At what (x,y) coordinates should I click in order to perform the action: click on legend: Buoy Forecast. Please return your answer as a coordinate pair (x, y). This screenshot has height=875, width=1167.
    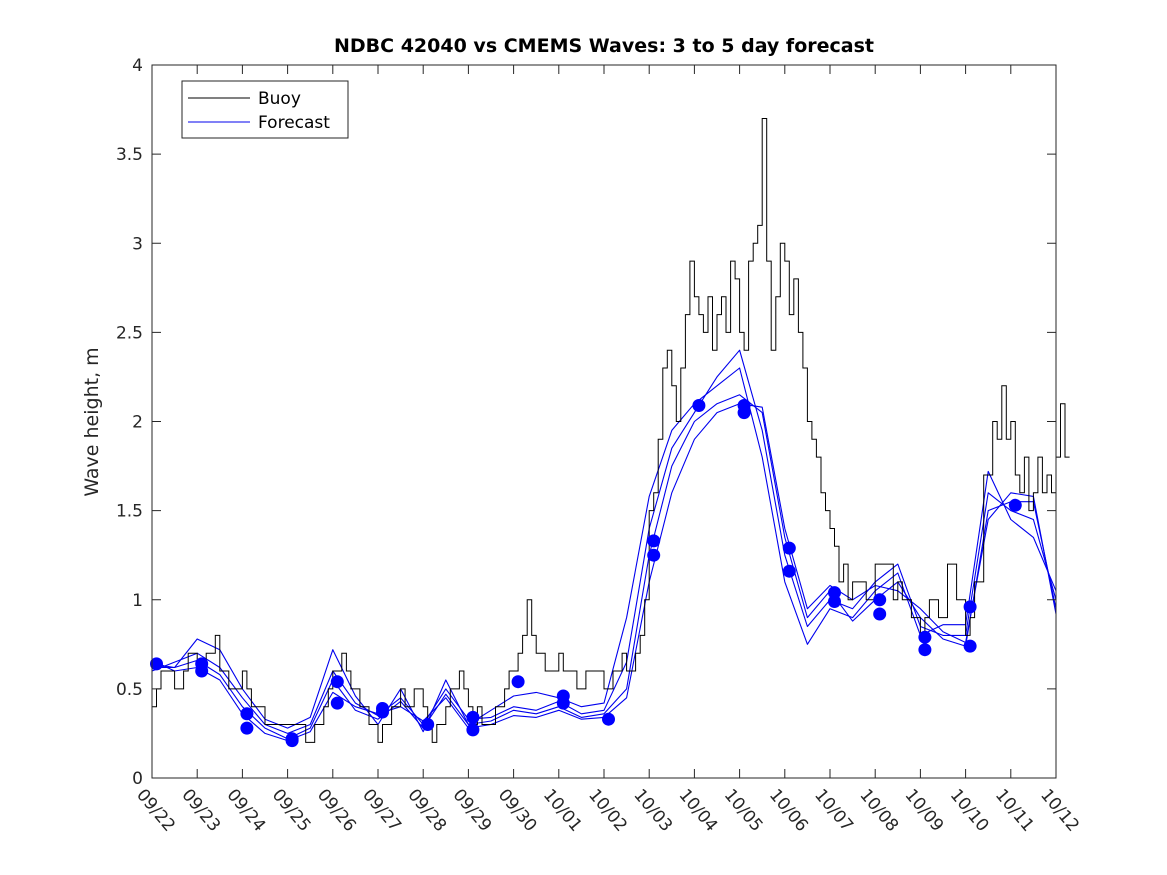
    Looking at the image, I should click on (265, 109).